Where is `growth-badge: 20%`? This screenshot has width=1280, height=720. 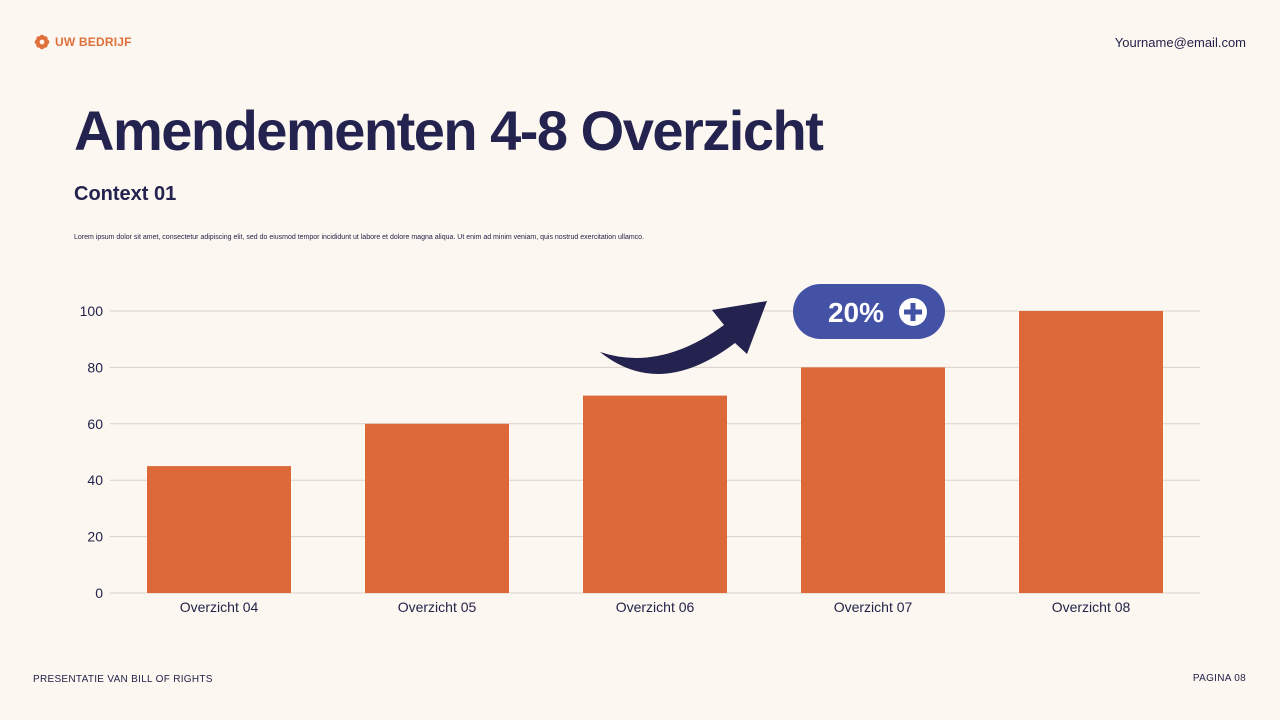
growth-badge: 20% is located at coordinates (869, 311).